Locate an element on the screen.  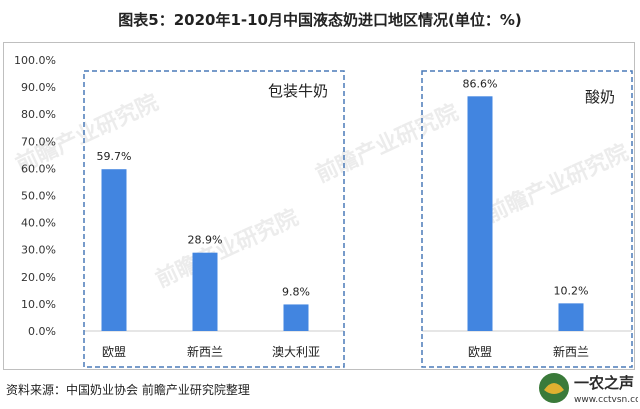
y-tick-label: 20.0% is located at coordinates (38, 277).